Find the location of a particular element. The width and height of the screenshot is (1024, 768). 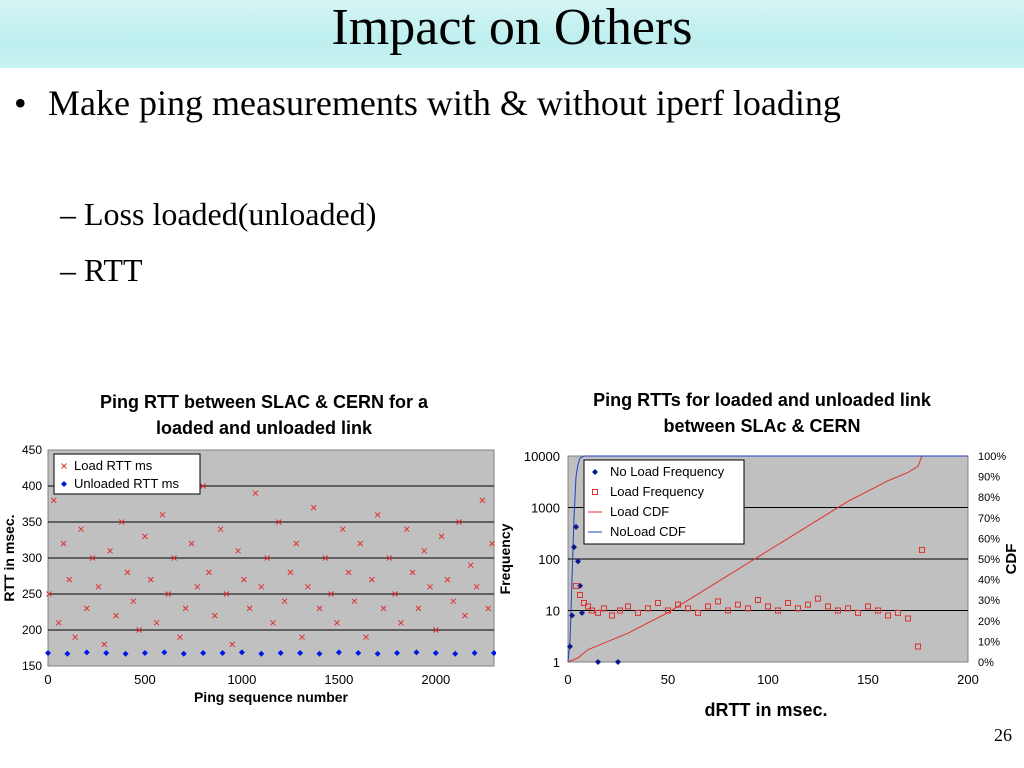

slide-title: Impact on Others is located at coordinates (512, 28).